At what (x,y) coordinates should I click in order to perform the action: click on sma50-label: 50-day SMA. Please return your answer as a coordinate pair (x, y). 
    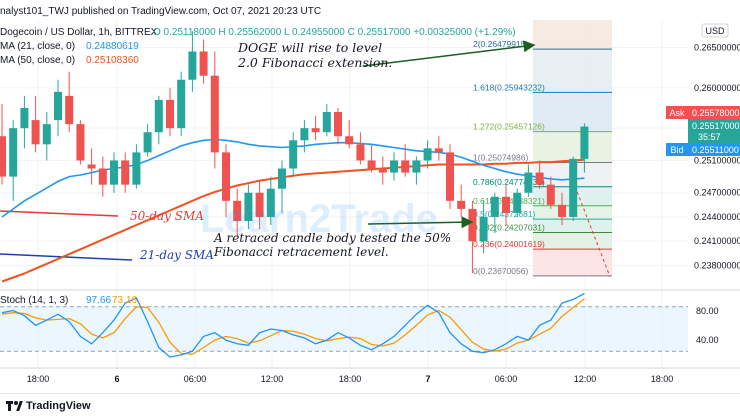
    Looking at the image, I should click on (167, 216).